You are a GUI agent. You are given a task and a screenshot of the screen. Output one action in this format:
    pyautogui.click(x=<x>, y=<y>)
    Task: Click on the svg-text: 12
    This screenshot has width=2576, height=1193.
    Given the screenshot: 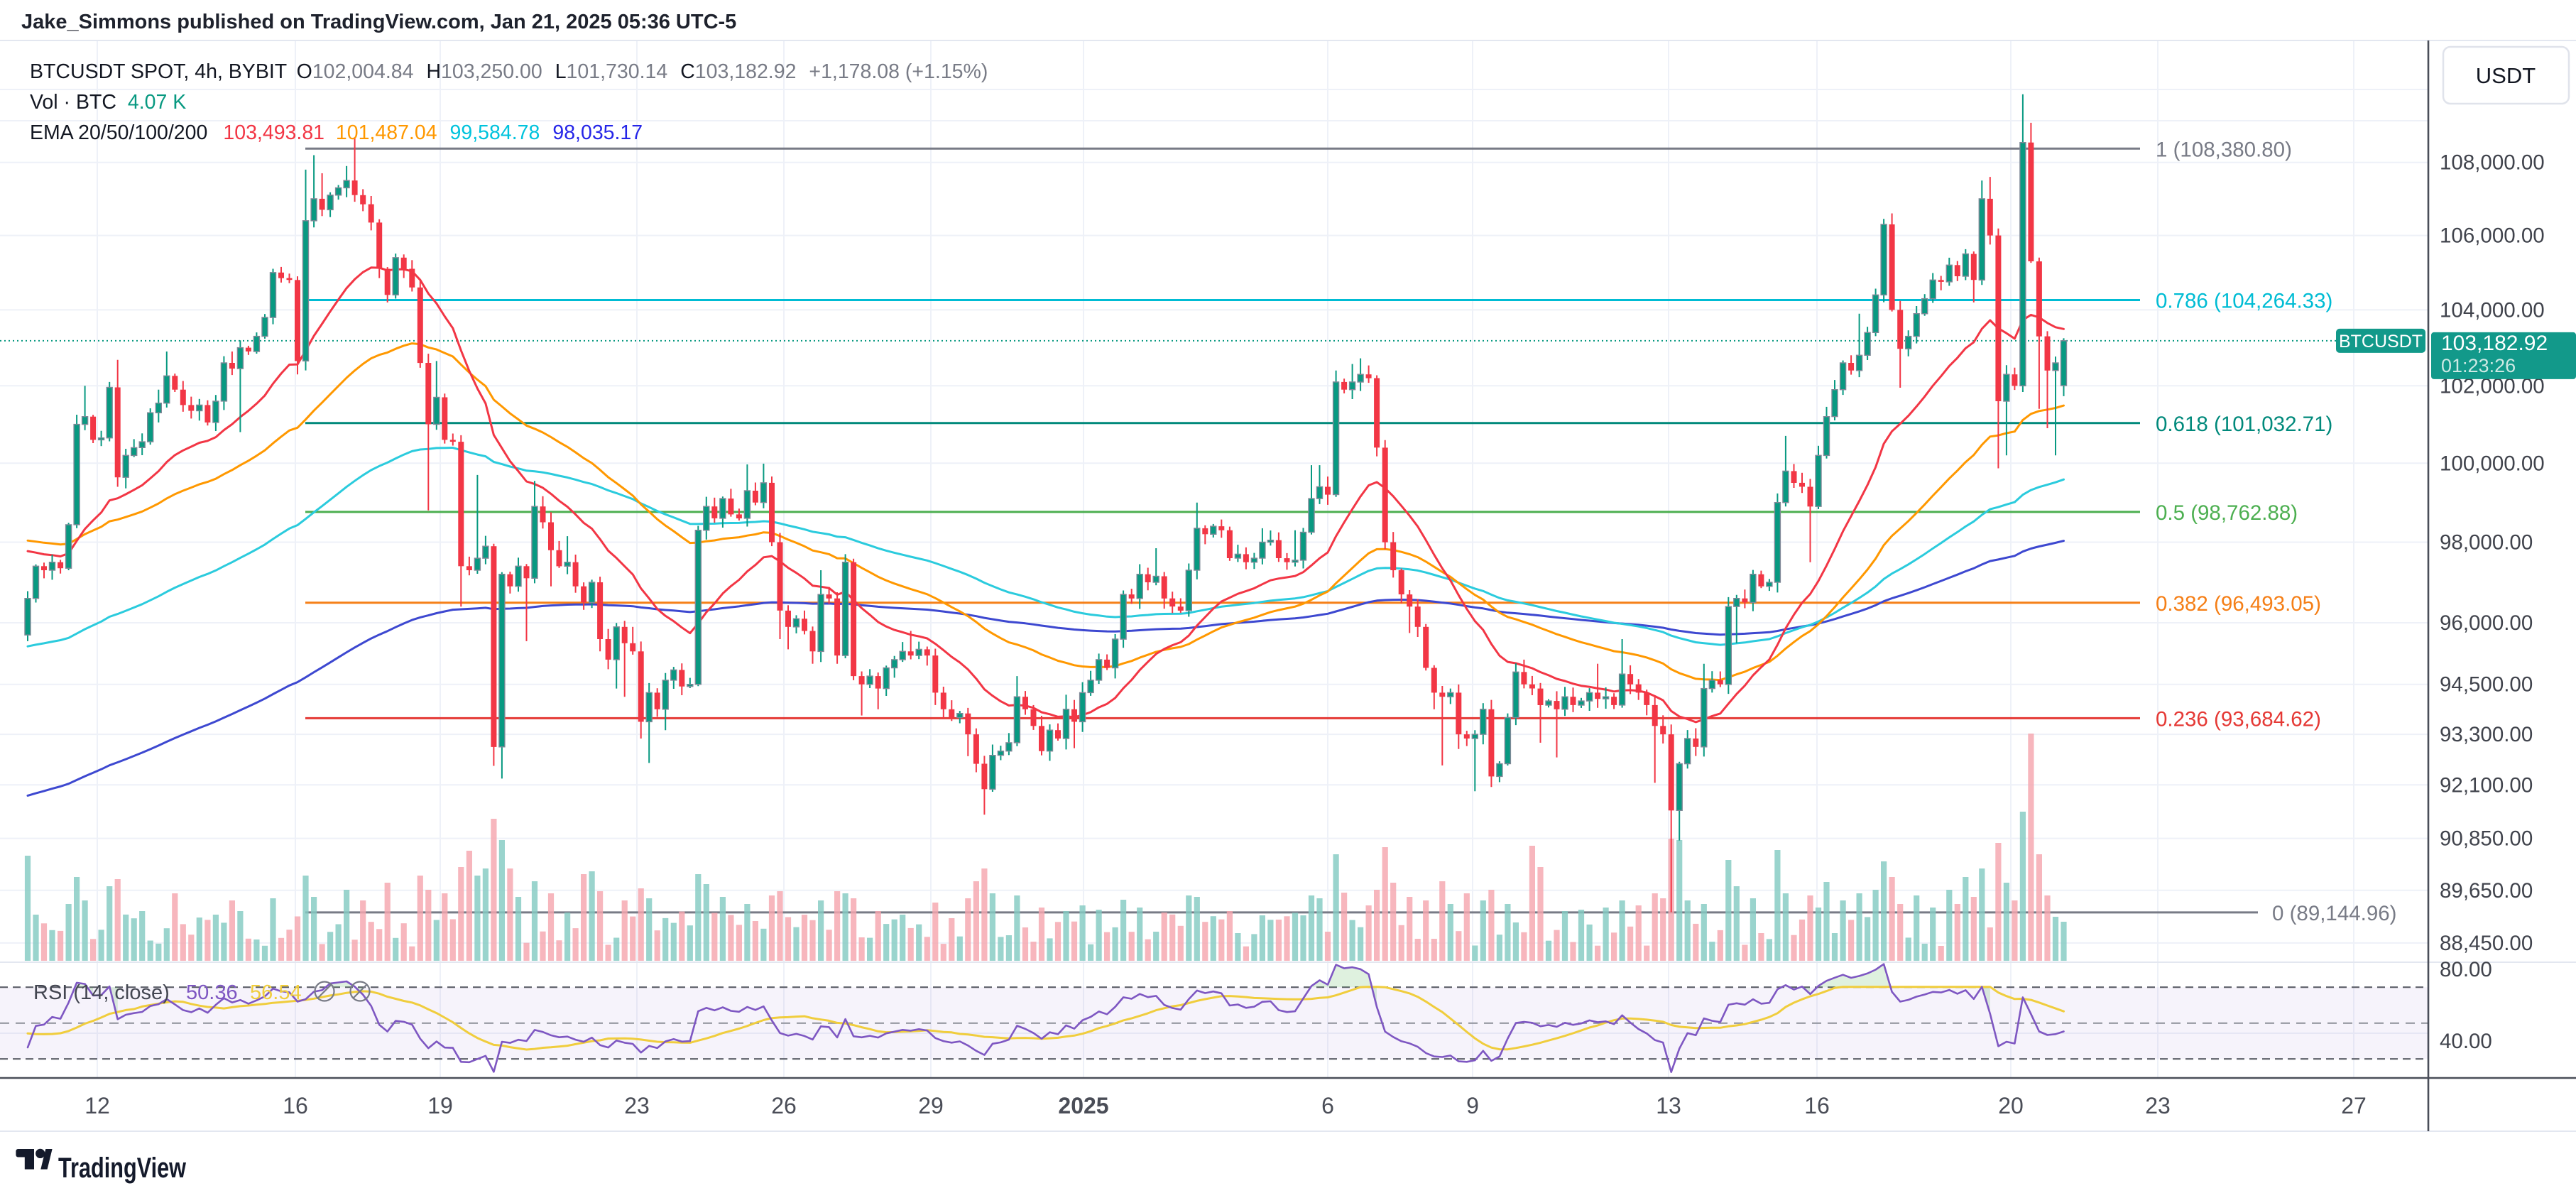 What is the action you would take?
    pyautogui.click(x=97, y=1105)
    